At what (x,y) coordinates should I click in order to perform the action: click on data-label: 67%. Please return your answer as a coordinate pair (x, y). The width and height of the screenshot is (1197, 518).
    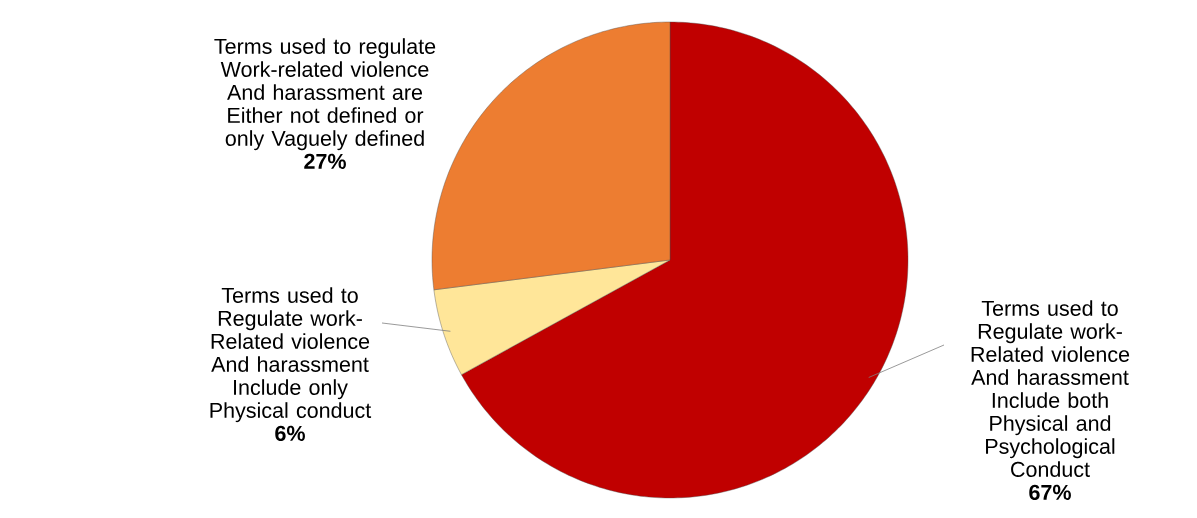
    Looking at the image, I should click on (1050, 492).